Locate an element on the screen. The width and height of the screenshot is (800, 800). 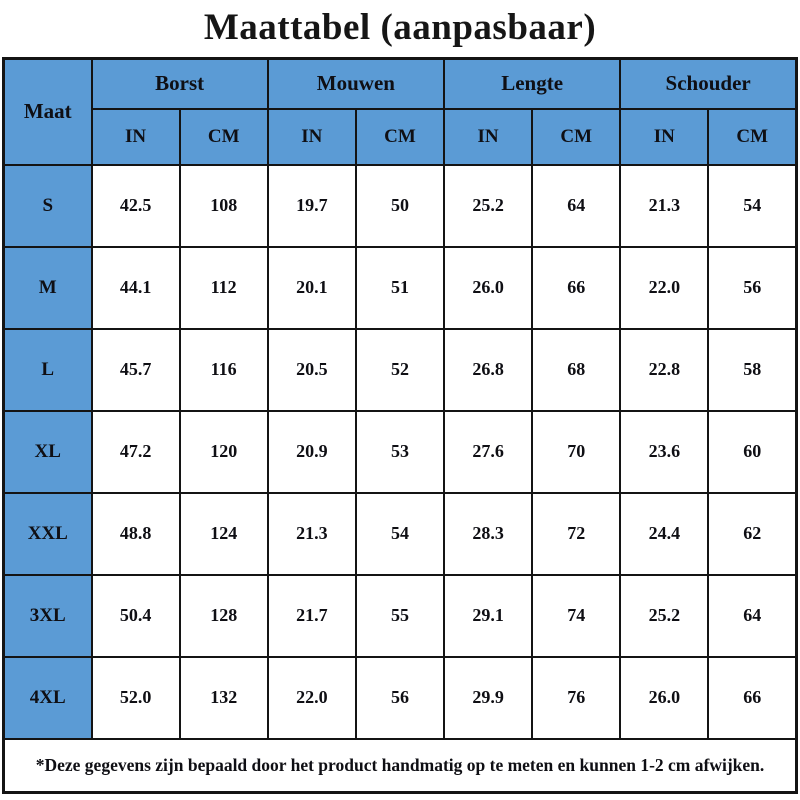
value-cell: 20.5 is located at coordinates (311, 369).